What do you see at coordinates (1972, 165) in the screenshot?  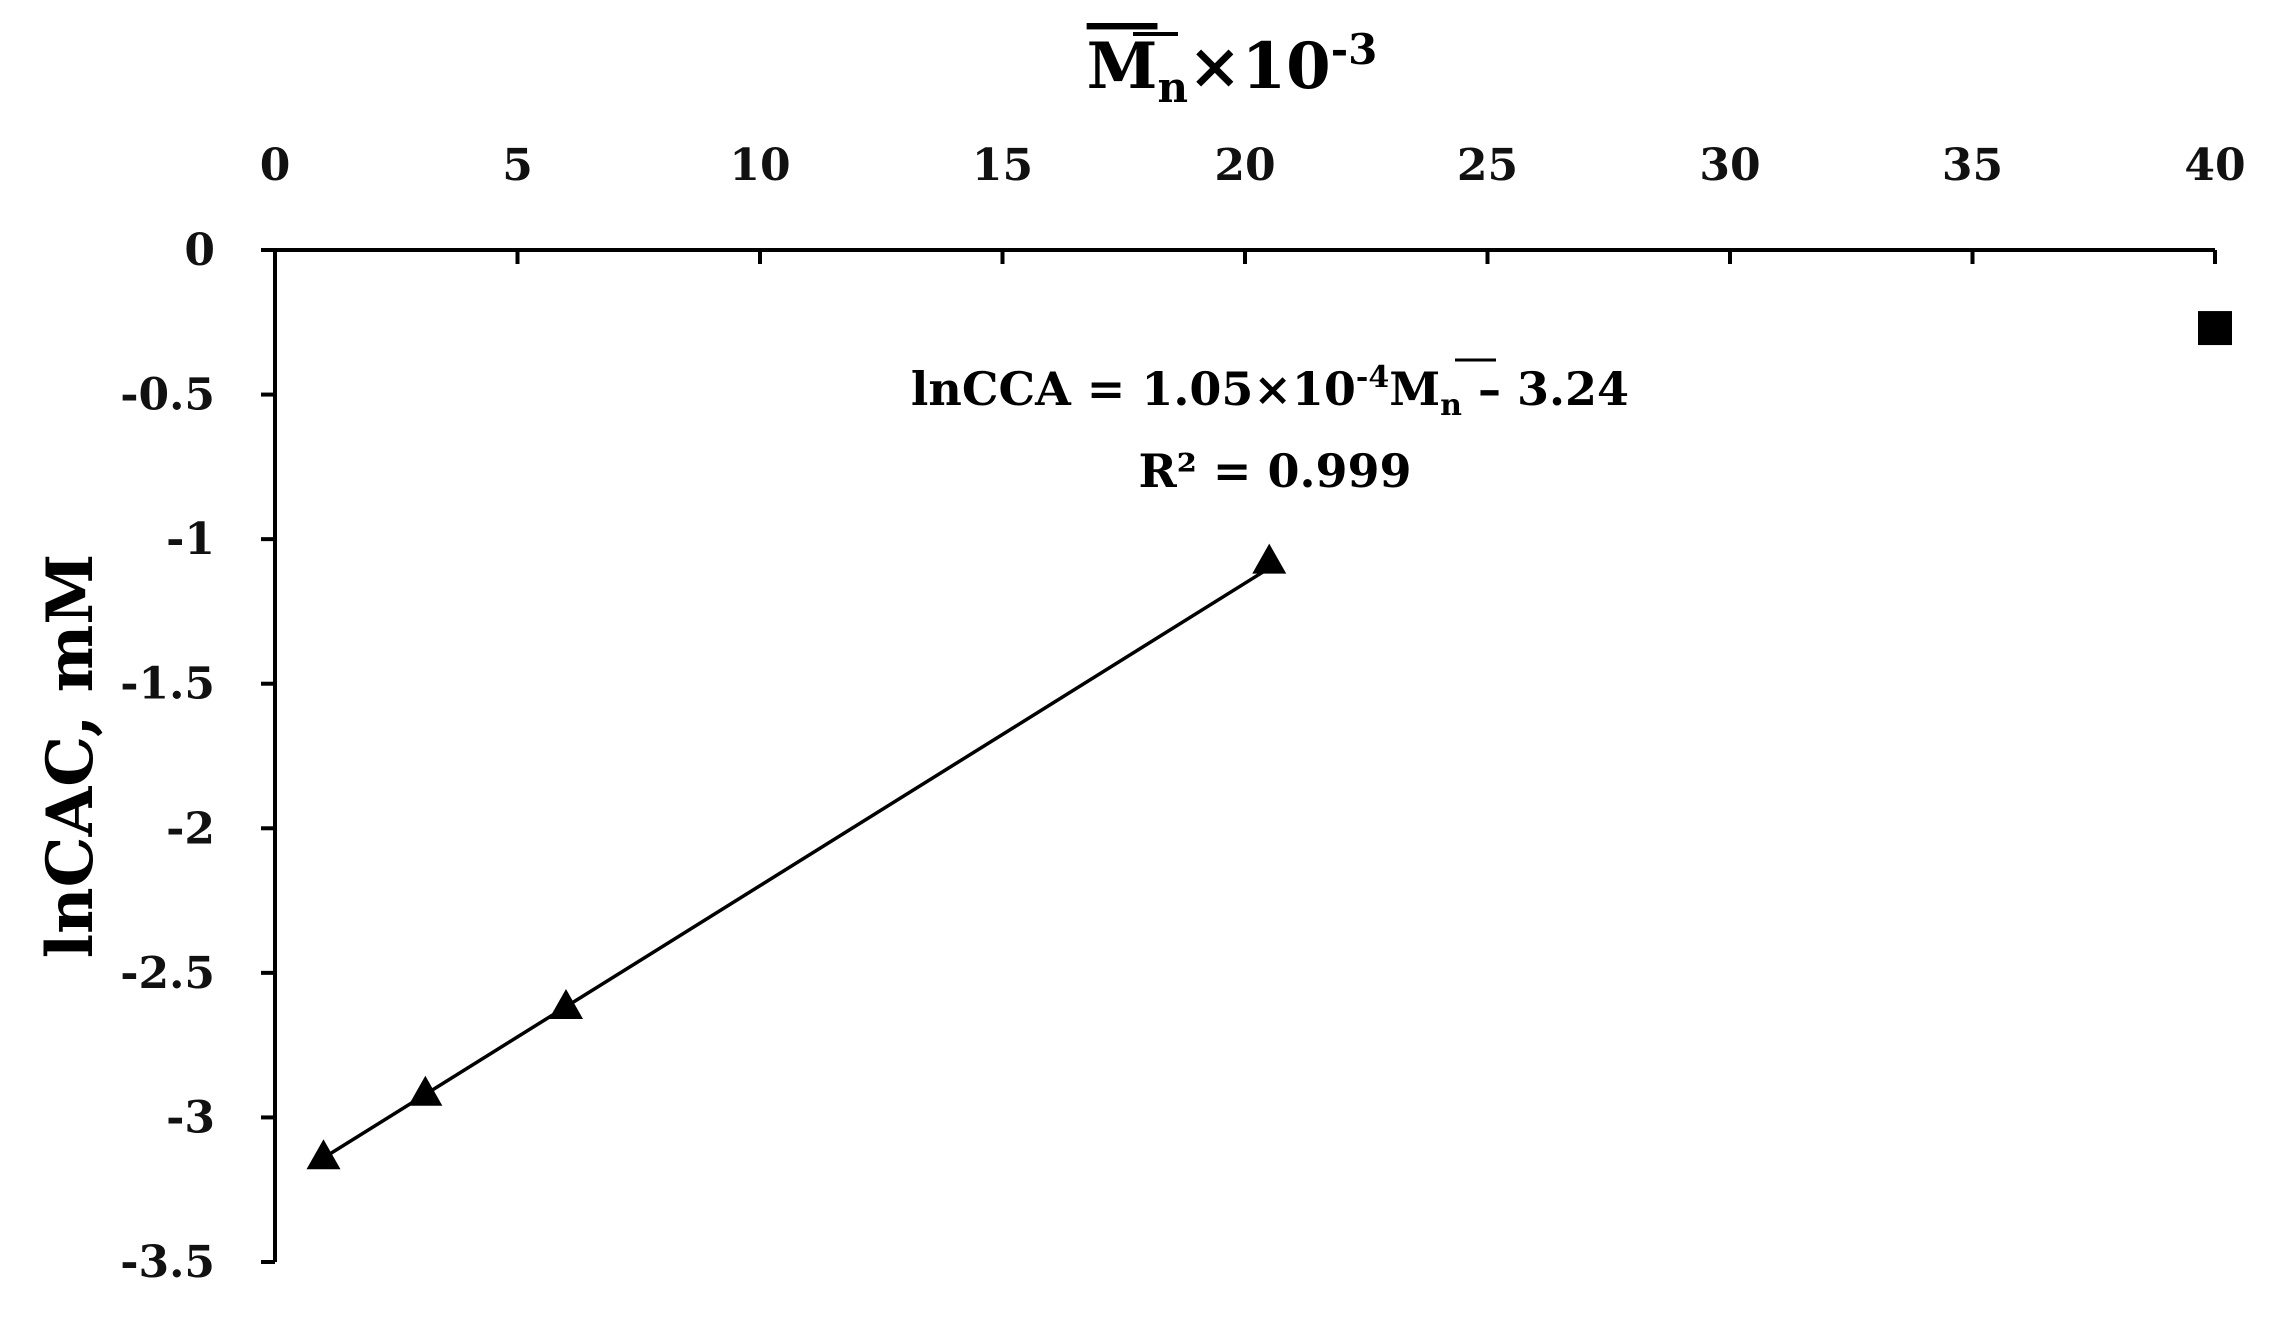 I see `x-tick-label: 35` at bounding box center [1972, 165].